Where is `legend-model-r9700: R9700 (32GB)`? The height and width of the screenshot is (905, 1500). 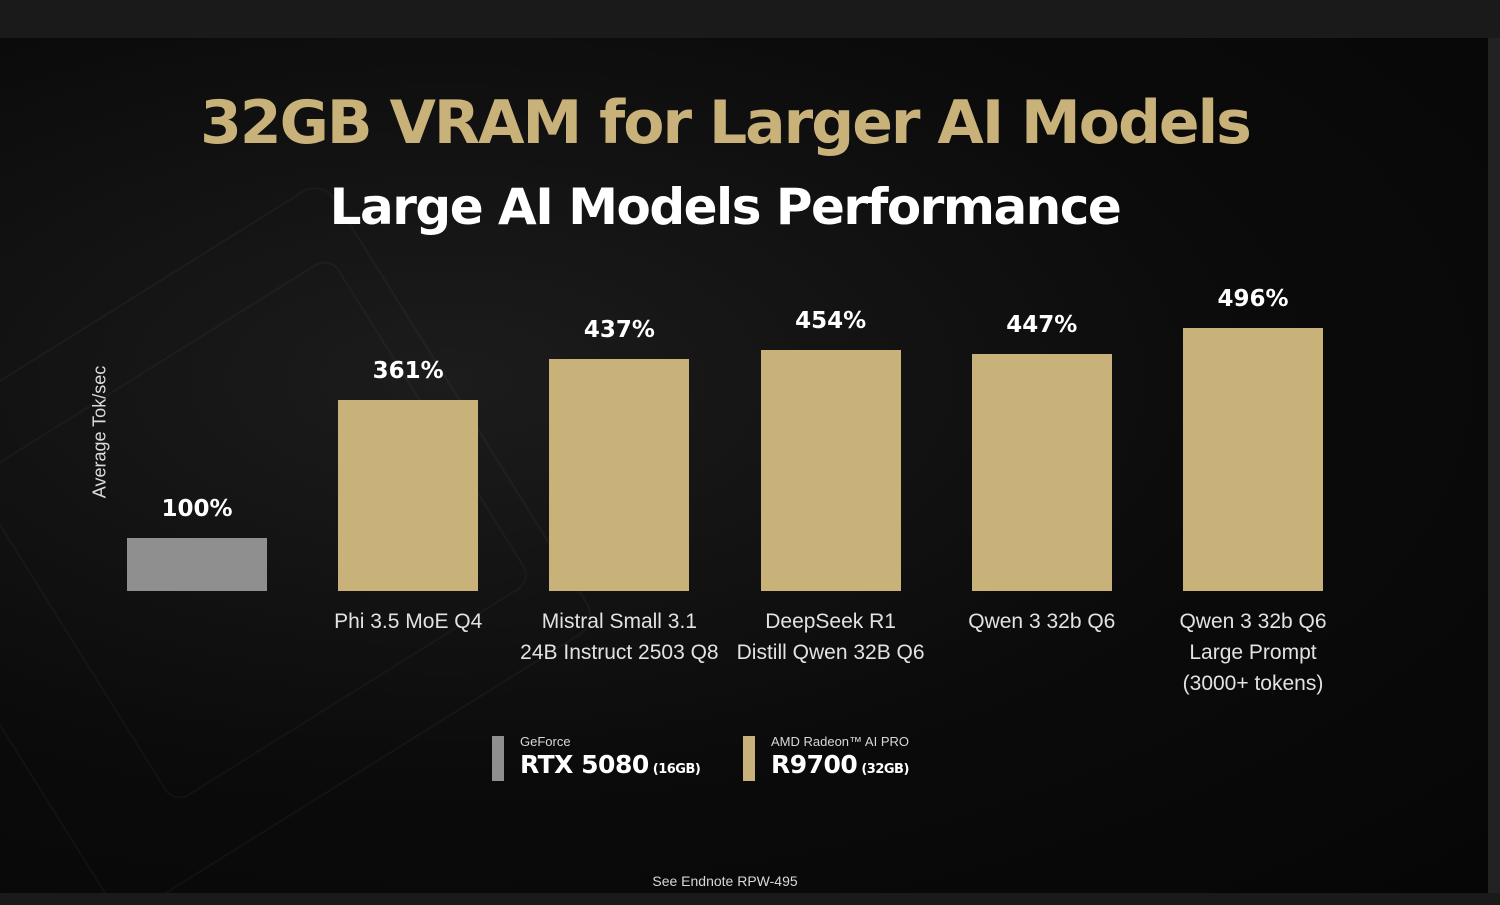
legend-model-r9700: R9700 (32GB) is located at coordinates (840, 764).